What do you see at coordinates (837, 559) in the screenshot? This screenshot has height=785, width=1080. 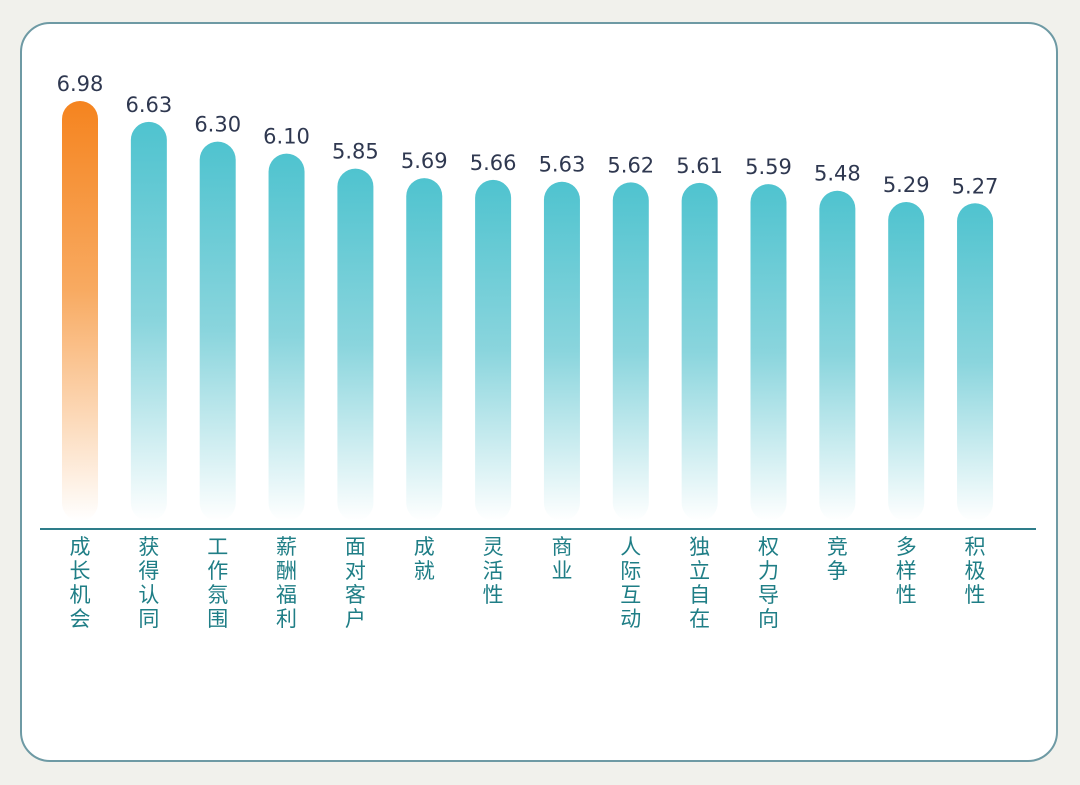 I see `category-label-12: 竞争` at bounding box center [837, 559].